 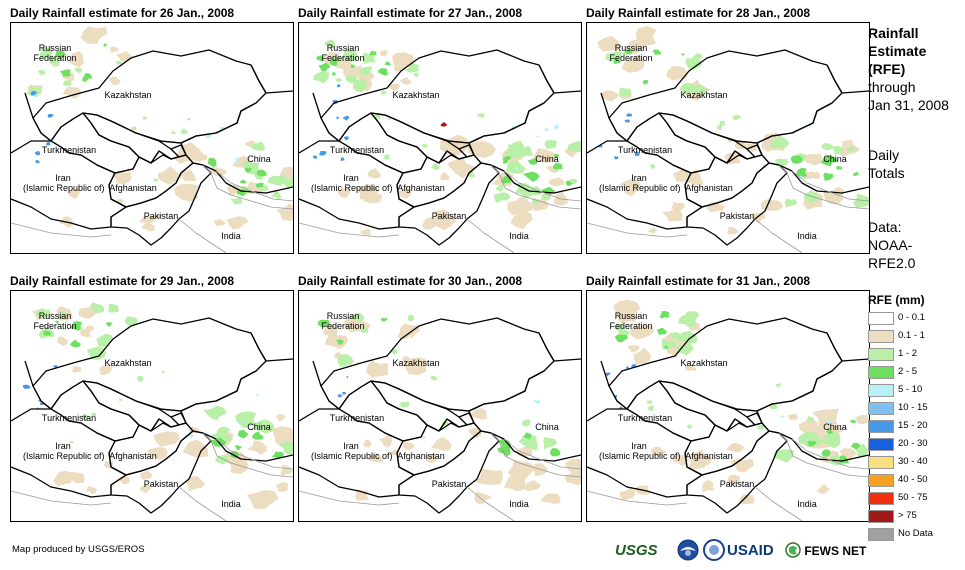 I want to click on rfe-title-line-2: Estimate, so click(x=897, y=51).